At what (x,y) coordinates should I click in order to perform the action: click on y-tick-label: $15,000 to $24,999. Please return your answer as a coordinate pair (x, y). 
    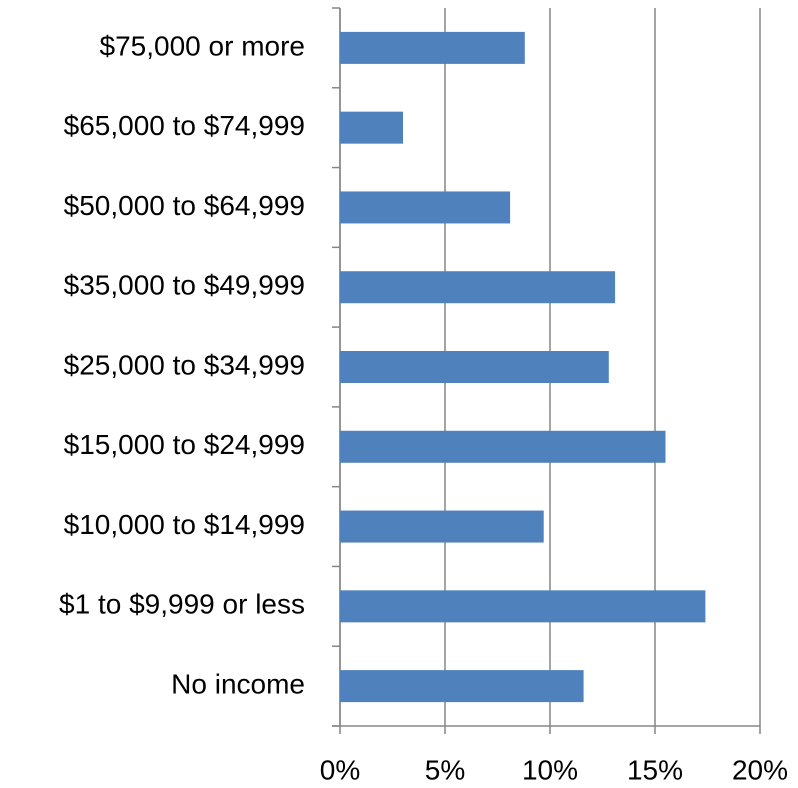
    Looking at the image, I should click on (184, 444).